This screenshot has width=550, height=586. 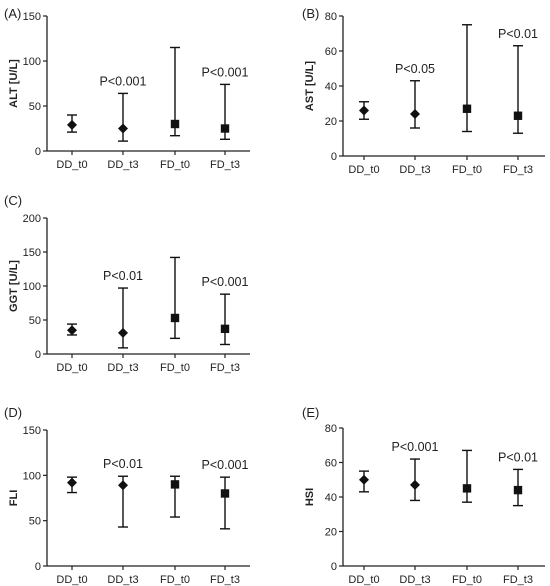 I want to click on p-value-annotation: P<0.05, so click(x=415, y=69).